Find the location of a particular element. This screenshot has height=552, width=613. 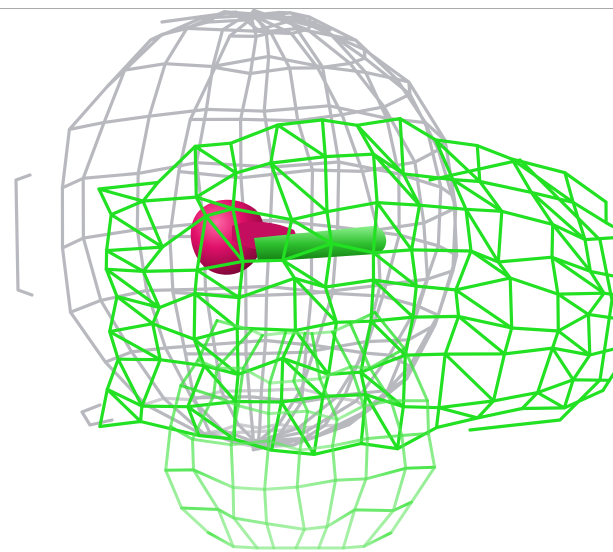

green-lower-row is located at coordinates (300, 478).